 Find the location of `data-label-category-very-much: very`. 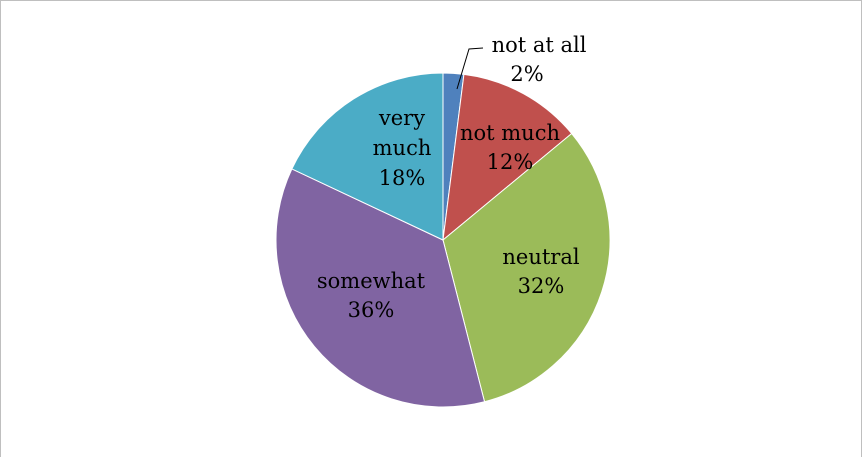

data-label-category-very-much: very is located at coordinates (401, 118).